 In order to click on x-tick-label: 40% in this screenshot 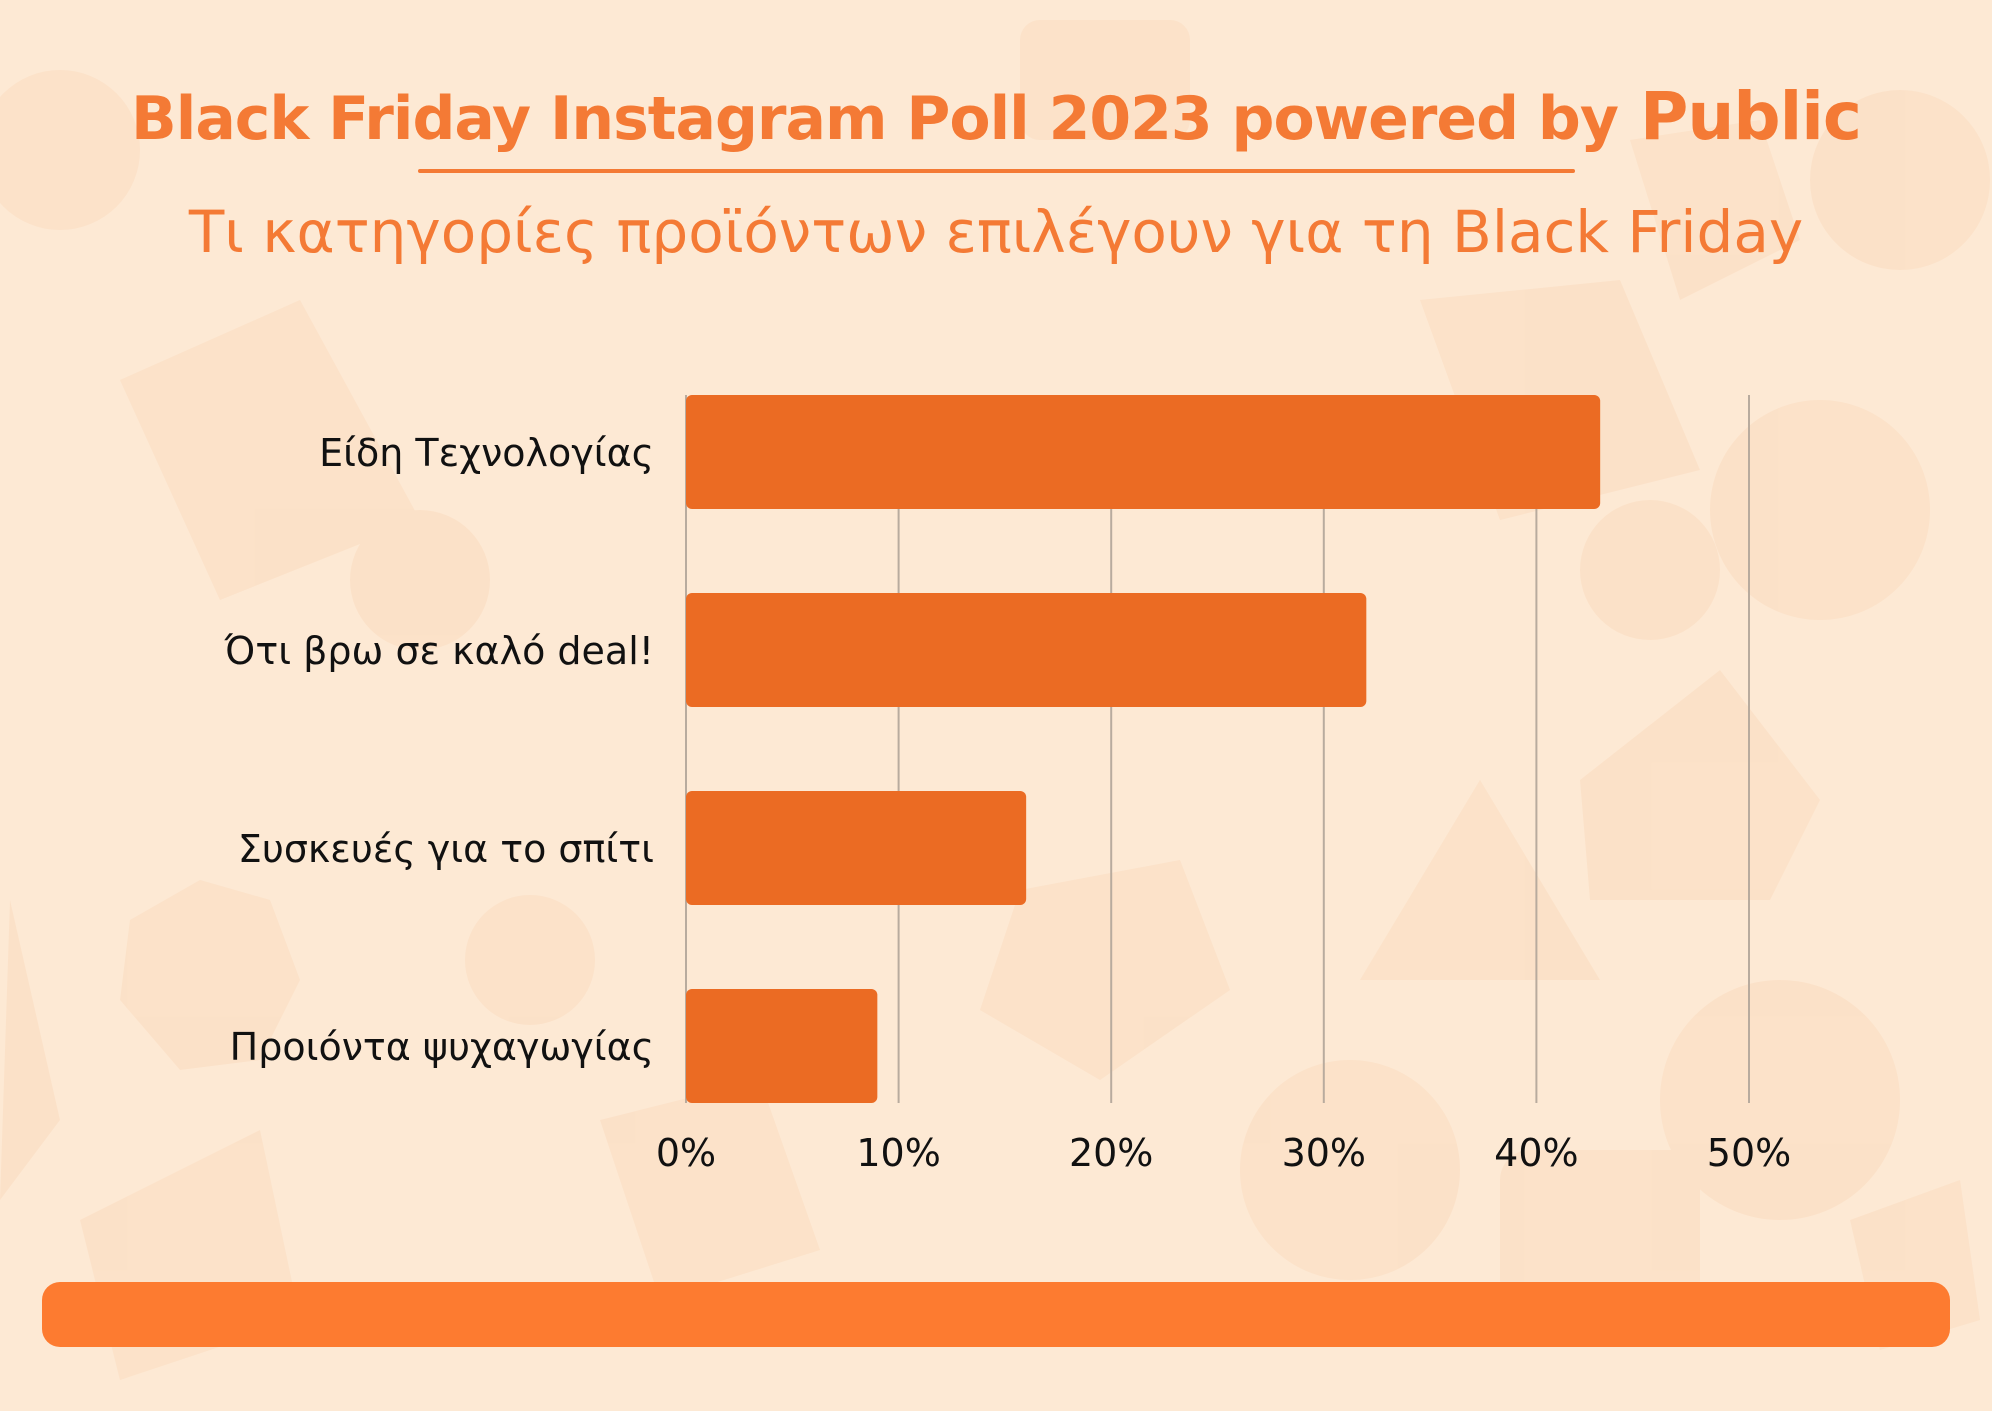, I will do `click(1536, 1153)`.